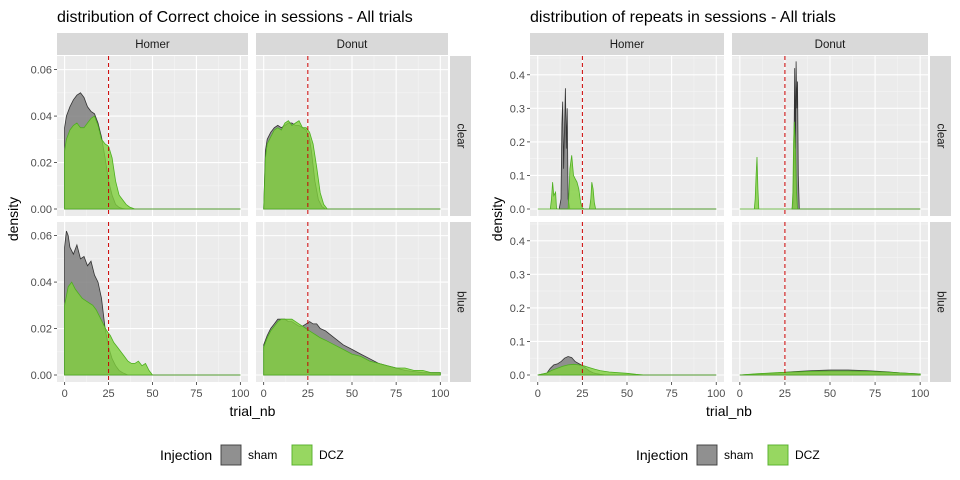 The width and height of the screenshot is (960, 480). Describe the element at coordinates (617, 311) in the screenshot. I see `panel-homer-blue: 0.0 0.1 0.2 0.3 0.4 0 25 50 75 100` at that location.